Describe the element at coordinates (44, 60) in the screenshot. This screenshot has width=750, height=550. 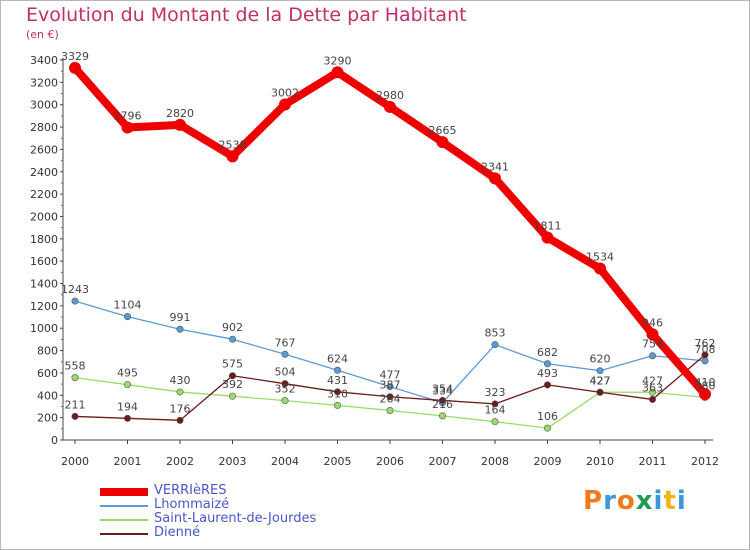
I see `y-tick-label: 3400` at that location.